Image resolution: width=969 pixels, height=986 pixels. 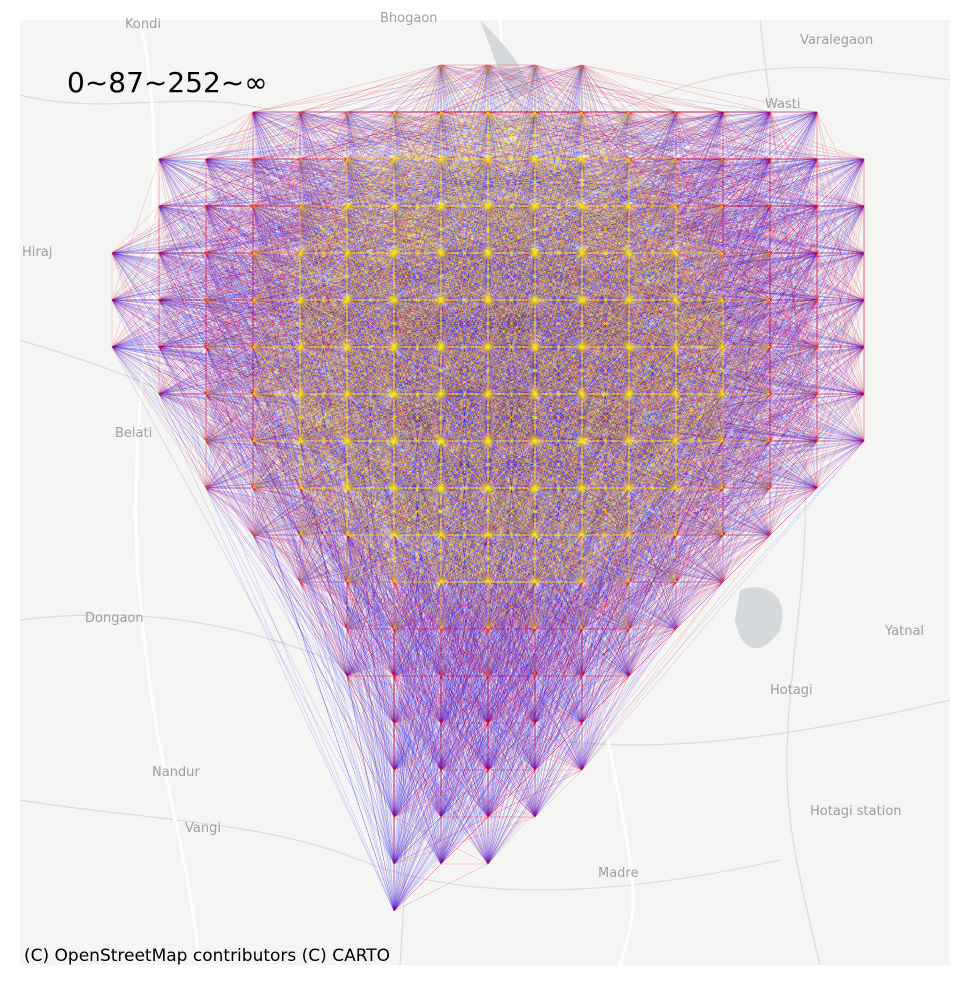 What do you see at coordinates (176, 772) in the screenshot?
I see `place-label: Nandur` at bounding box center [176, 772].